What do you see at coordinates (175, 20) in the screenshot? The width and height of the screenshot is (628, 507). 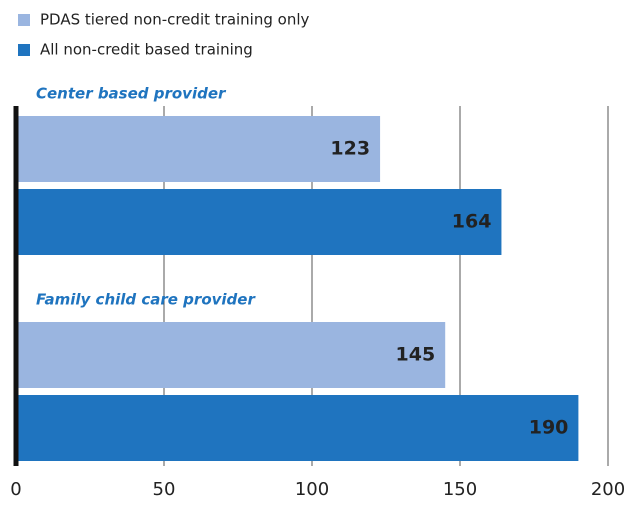 I see `legend-label: PDAS tiered non-credit training only` at bounding box center [175, 20].